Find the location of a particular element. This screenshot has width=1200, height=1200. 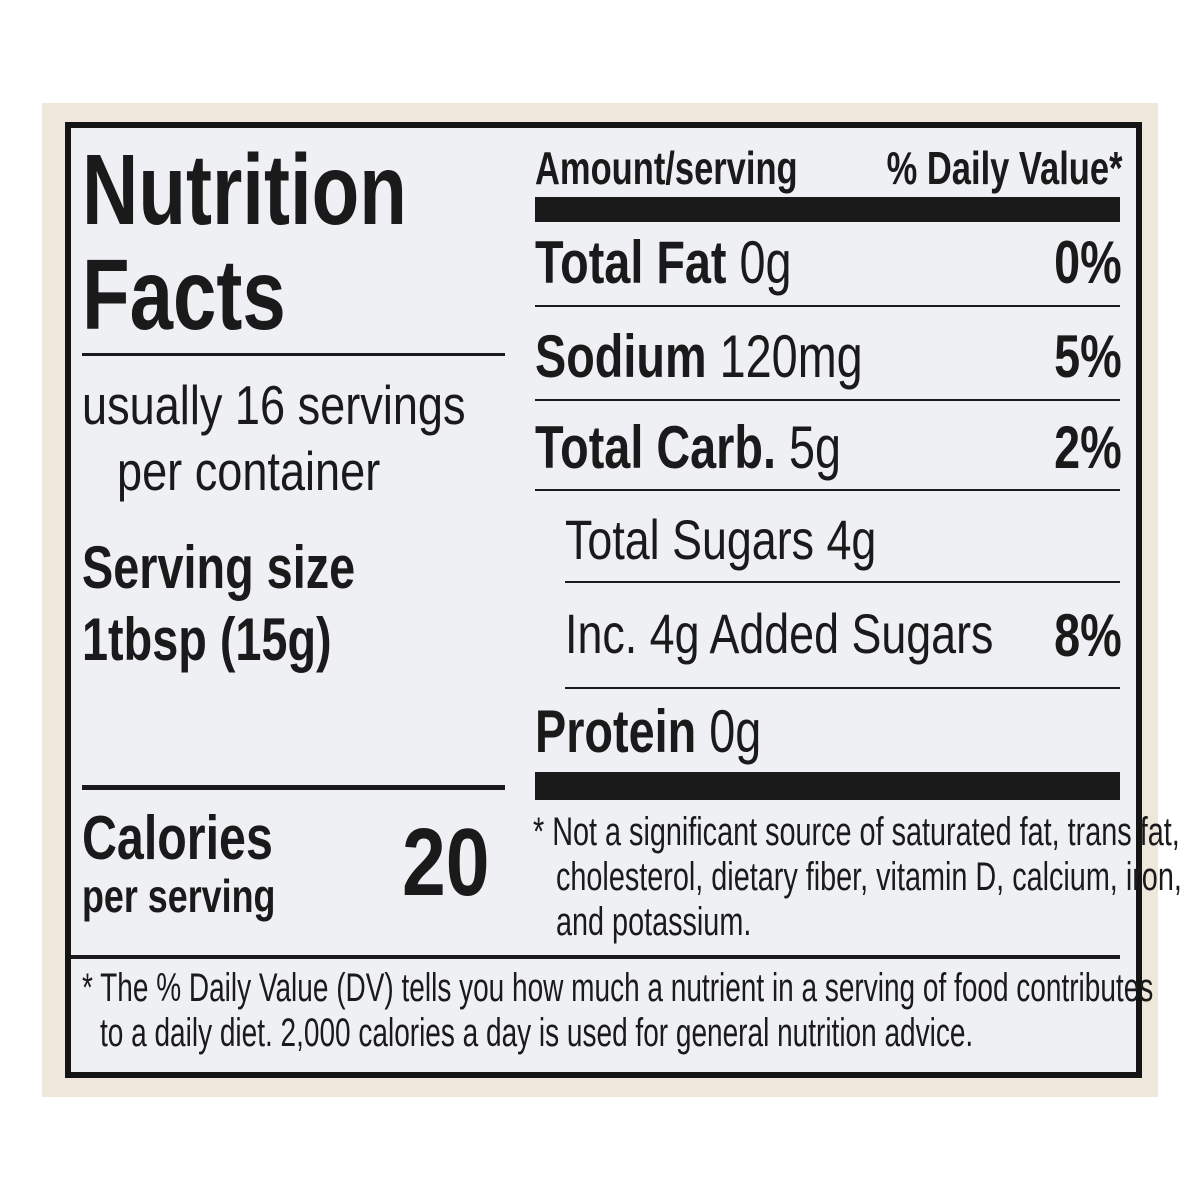

daily-value-header: % Daily Value* is located at coordinates (1004, 168).